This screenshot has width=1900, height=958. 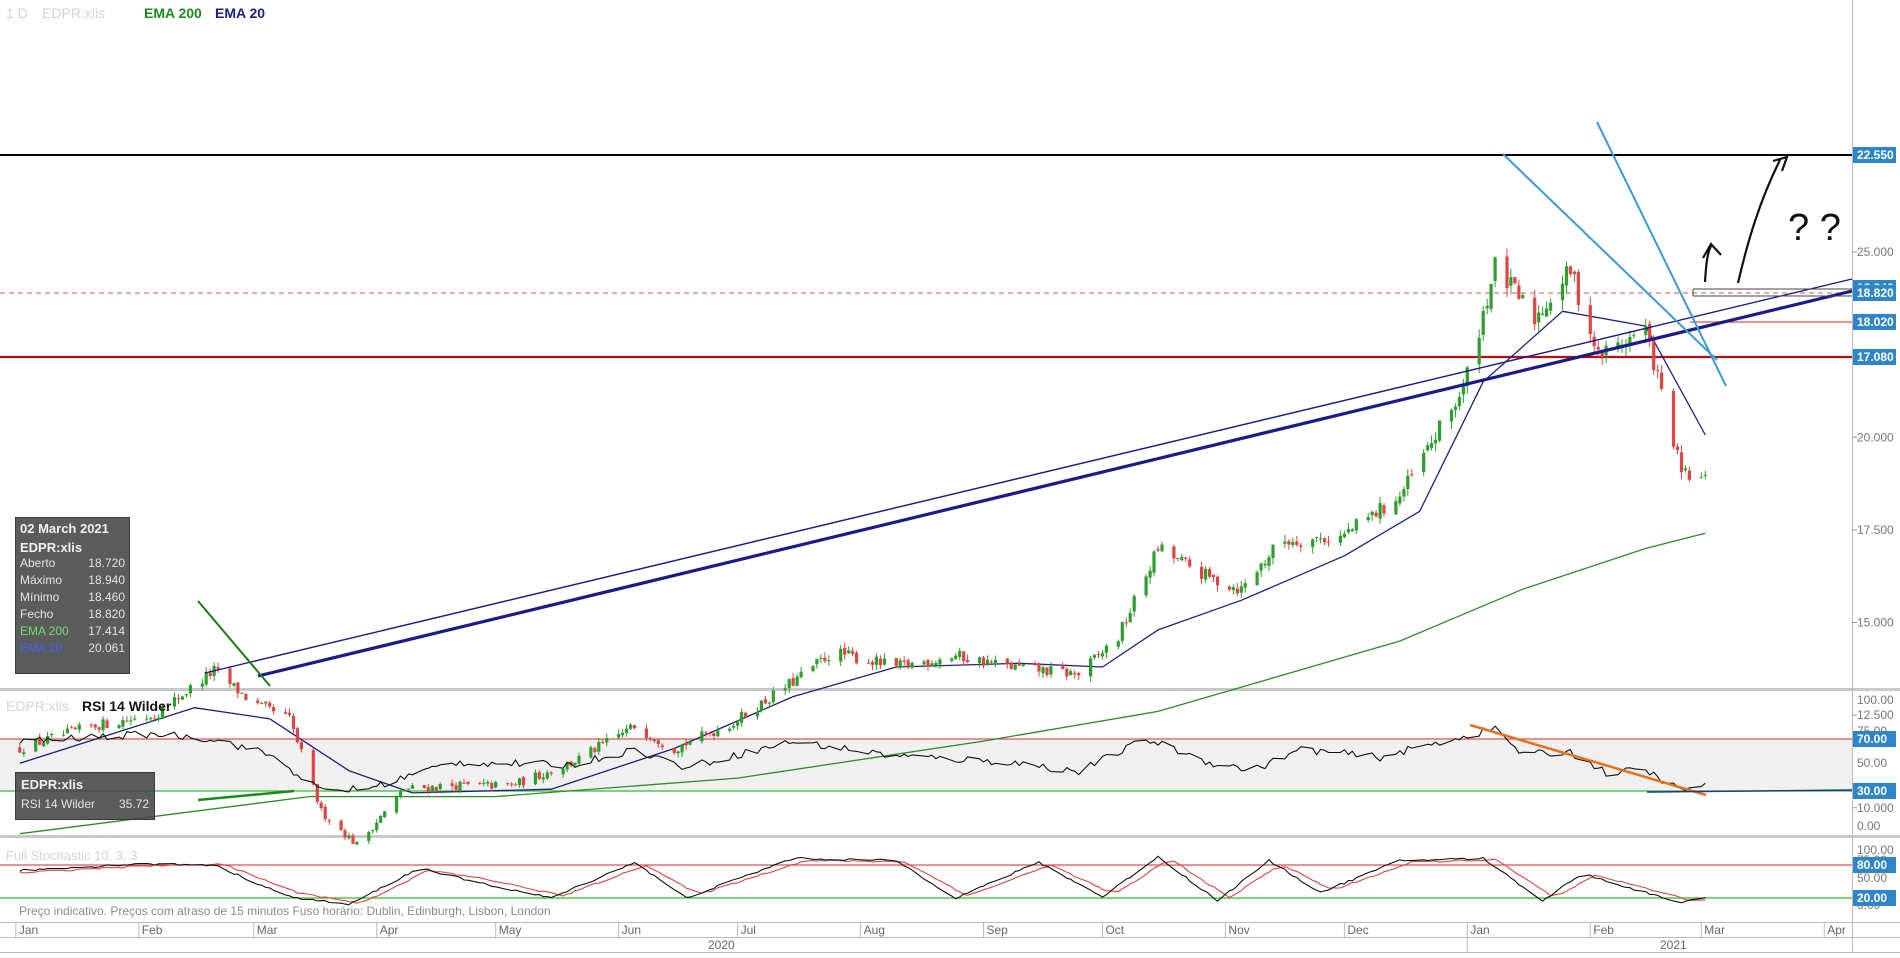 What do you see at coordinates (1875, 293) in the screenshot?
I see `price-tag: 18.820` at bounding box center [1875, 293].